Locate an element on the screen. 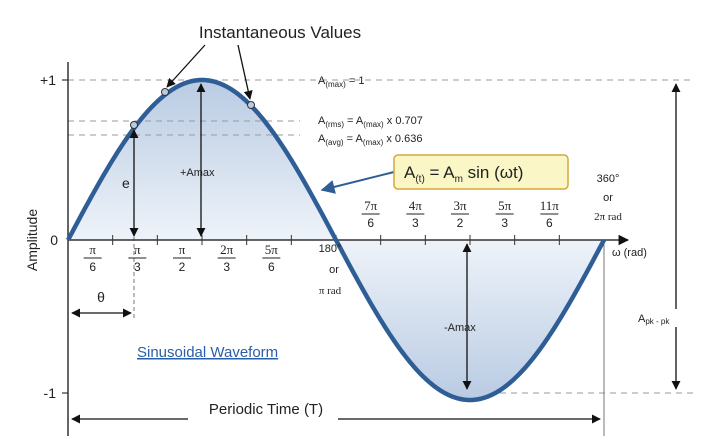 Image resolution: width=720 pixels, height=446 pixels. equation-box is located at coordinates (481, 172).